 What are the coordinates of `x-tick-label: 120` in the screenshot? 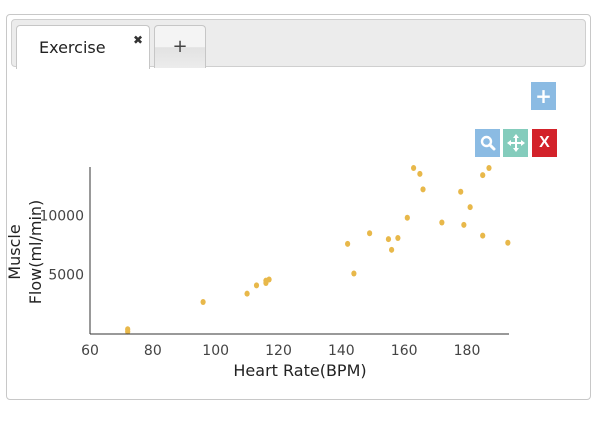 It's located at (278, 351).